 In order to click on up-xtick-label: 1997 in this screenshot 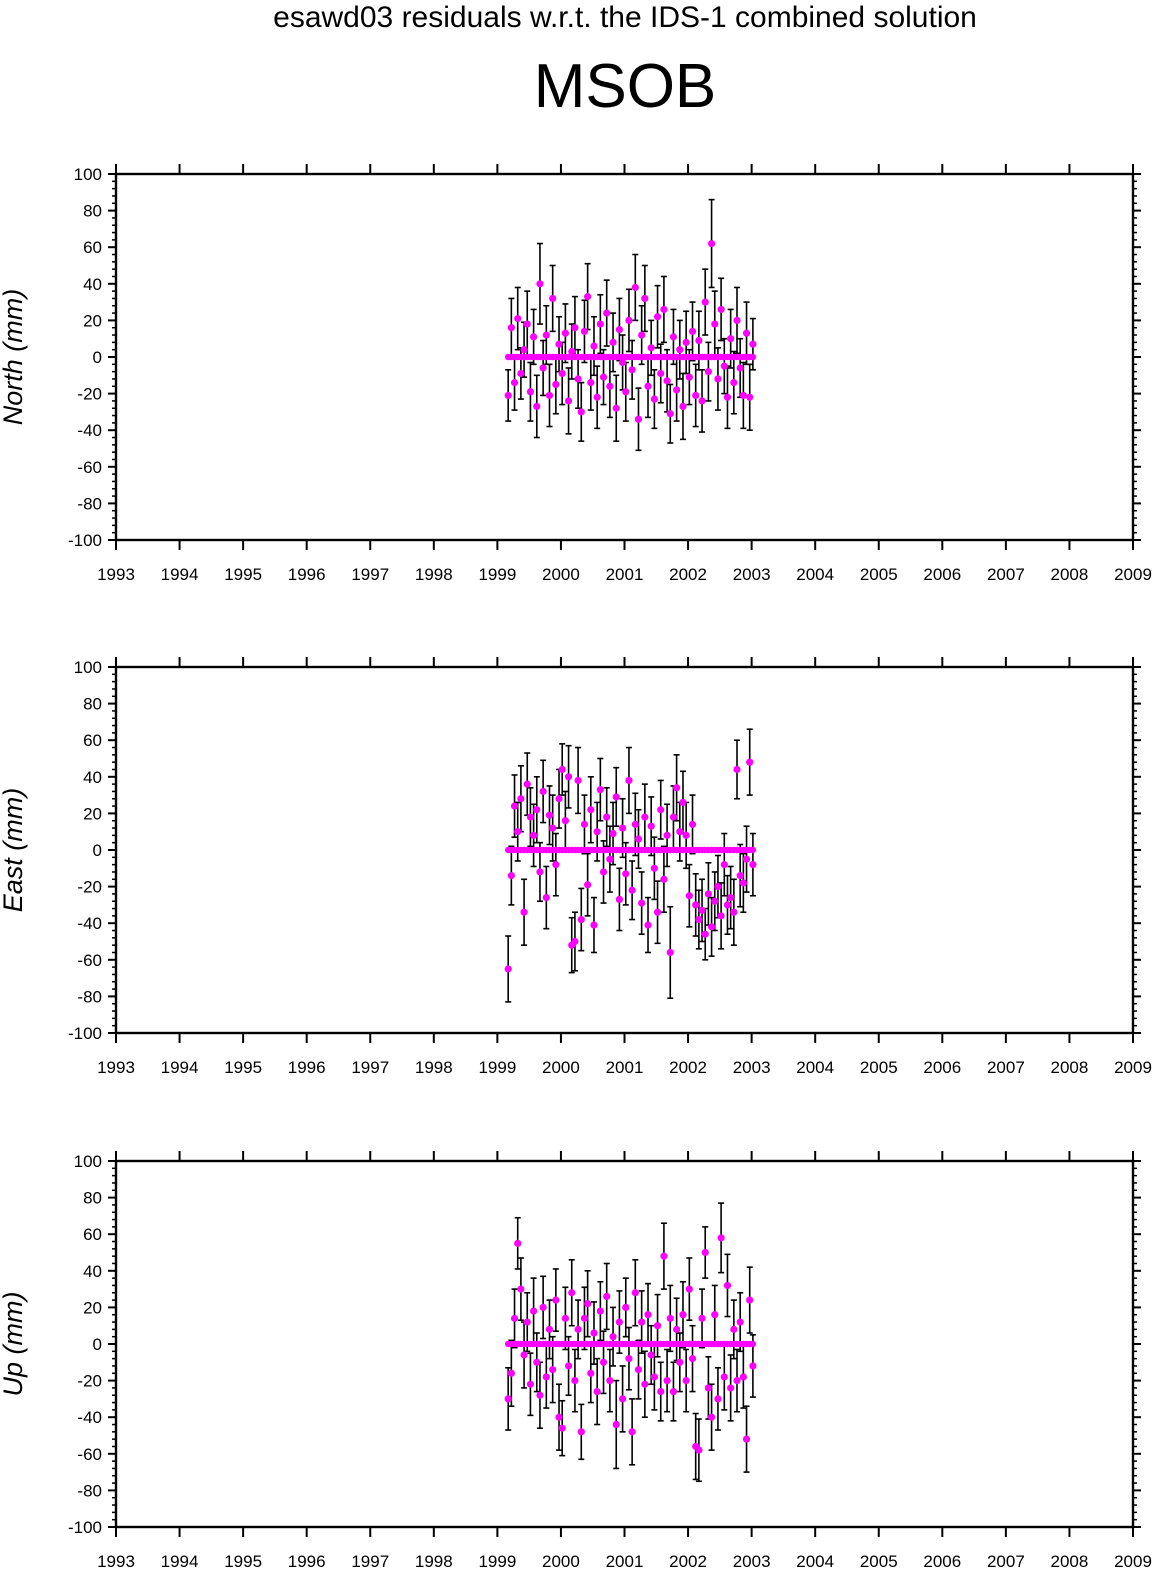, I will do `click(370, 1561)`.